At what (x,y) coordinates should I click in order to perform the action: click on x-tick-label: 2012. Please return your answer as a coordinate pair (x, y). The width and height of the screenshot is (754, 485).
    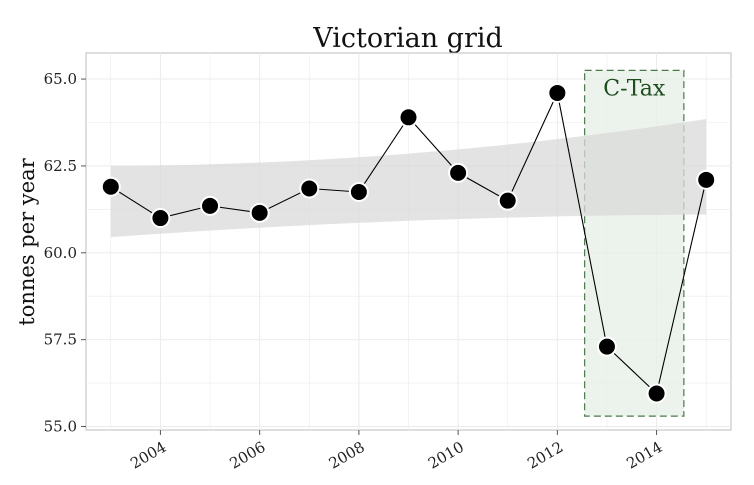
    Looking at the image, I should click on (545, 455).